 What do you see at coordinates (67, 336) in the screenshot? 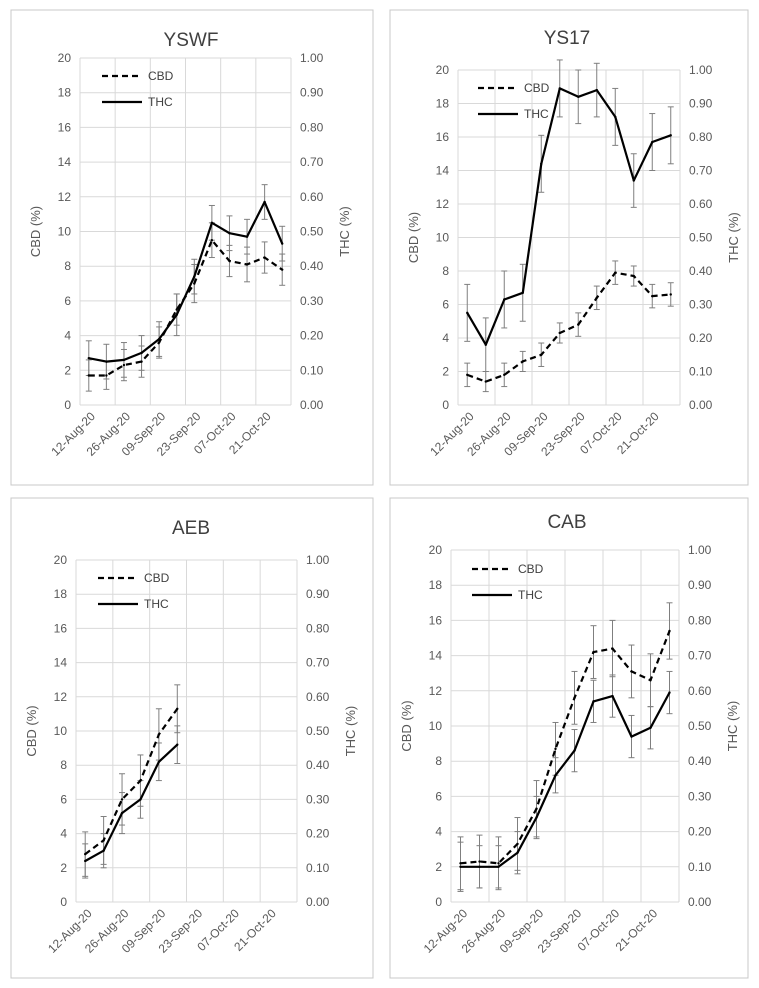
I see `y-tick-label: 4` at bounding box center [67, 336].